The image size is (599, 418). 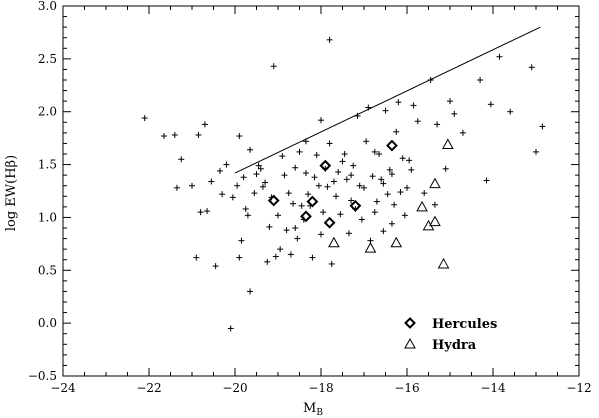 What do you see at coordinates (410, 343) in the screenshot?
I see `legend-hydra-marker` at bounding box center [410, 343].